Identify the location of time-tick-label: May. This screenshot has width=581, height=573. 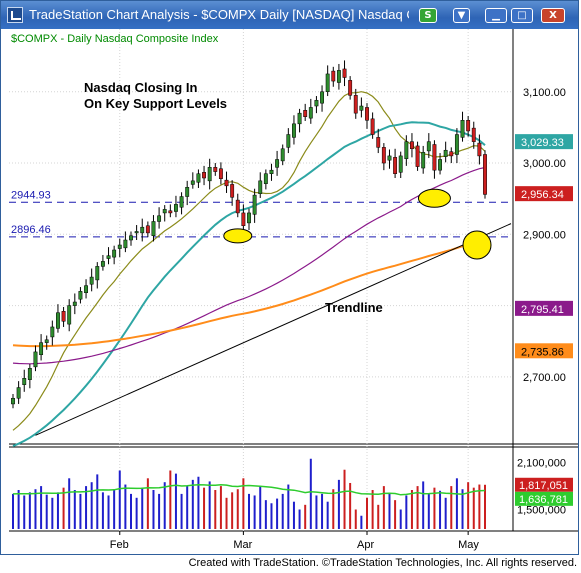
(468, 545).